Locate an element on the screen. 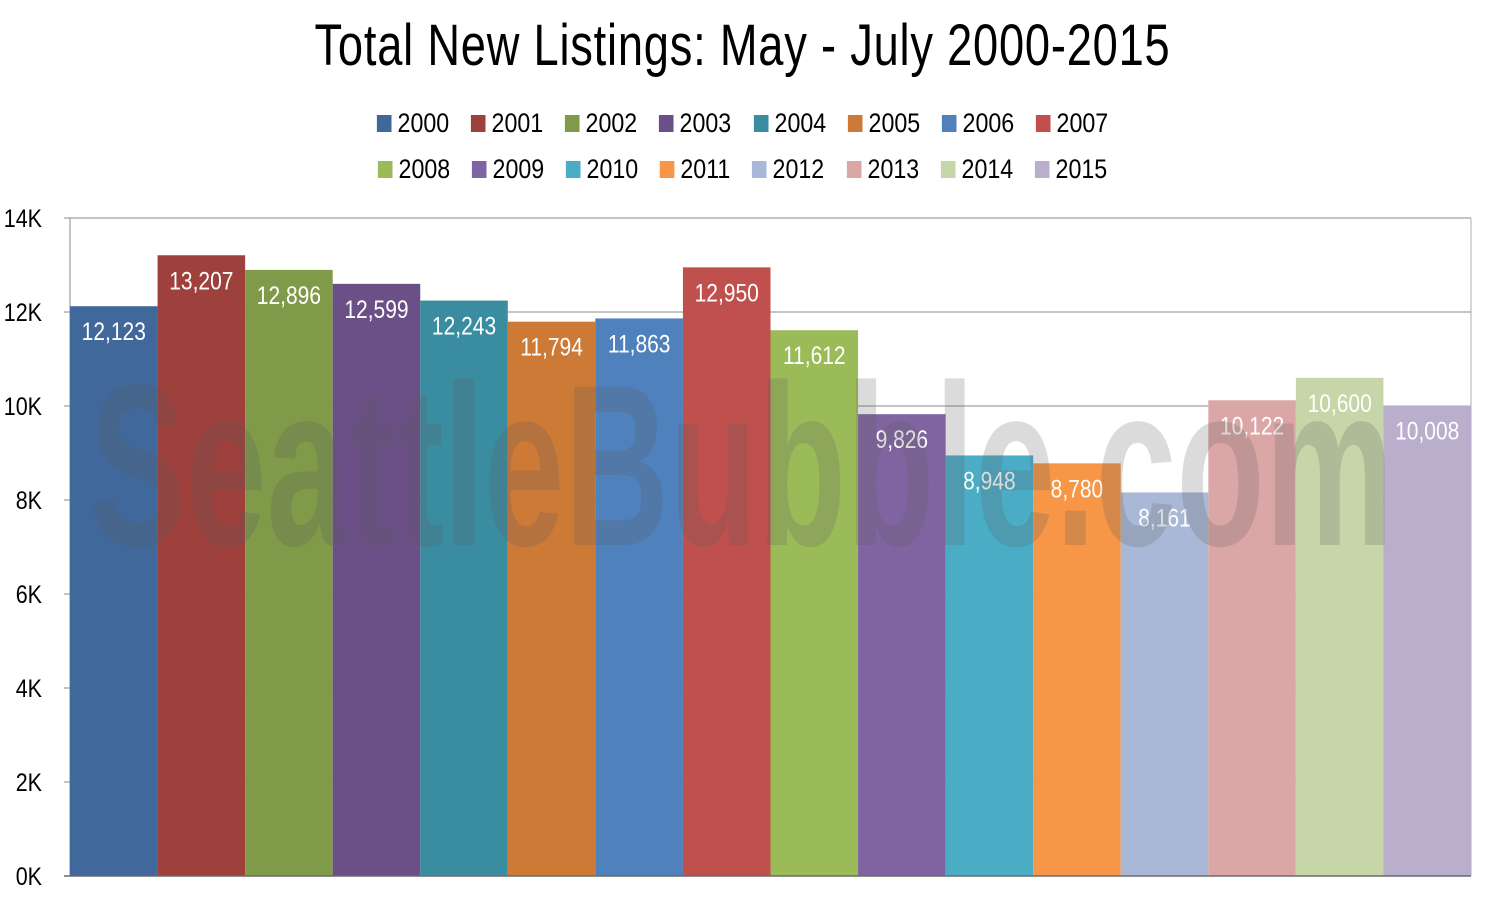 This screenshot has height=900, width=1485. legend-label: 2005 is located at coordinates (894, 123).